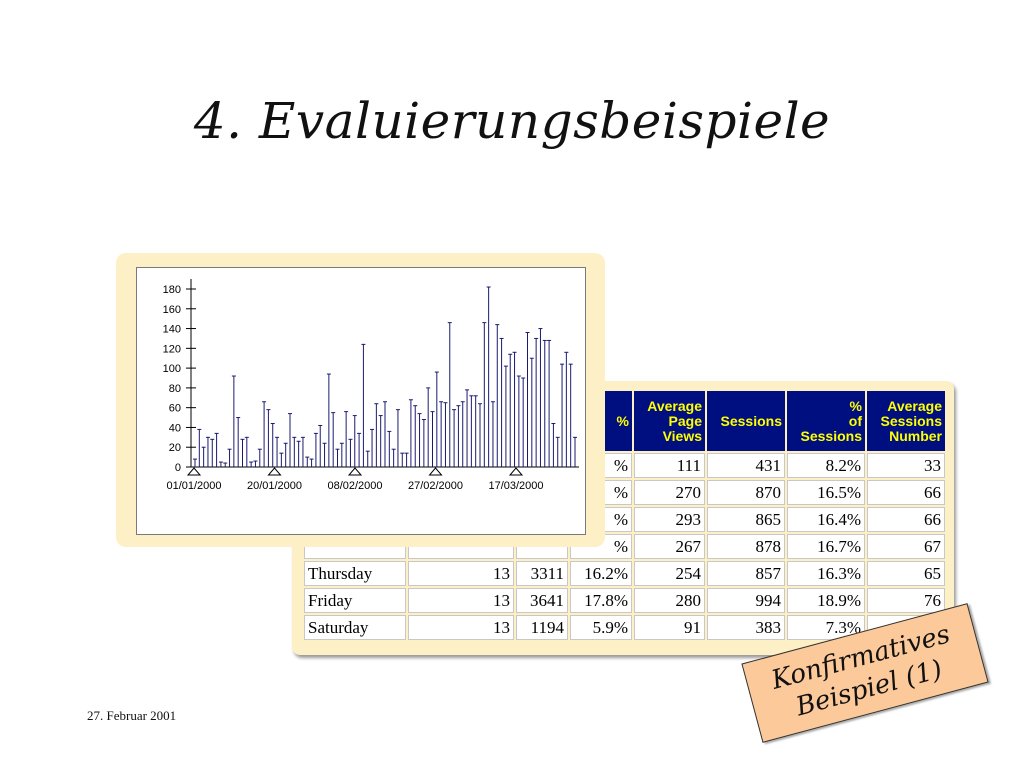 This screenshot has width=1024, height=768. I want to click on header-sessions: Sessions, so click(746, 421).